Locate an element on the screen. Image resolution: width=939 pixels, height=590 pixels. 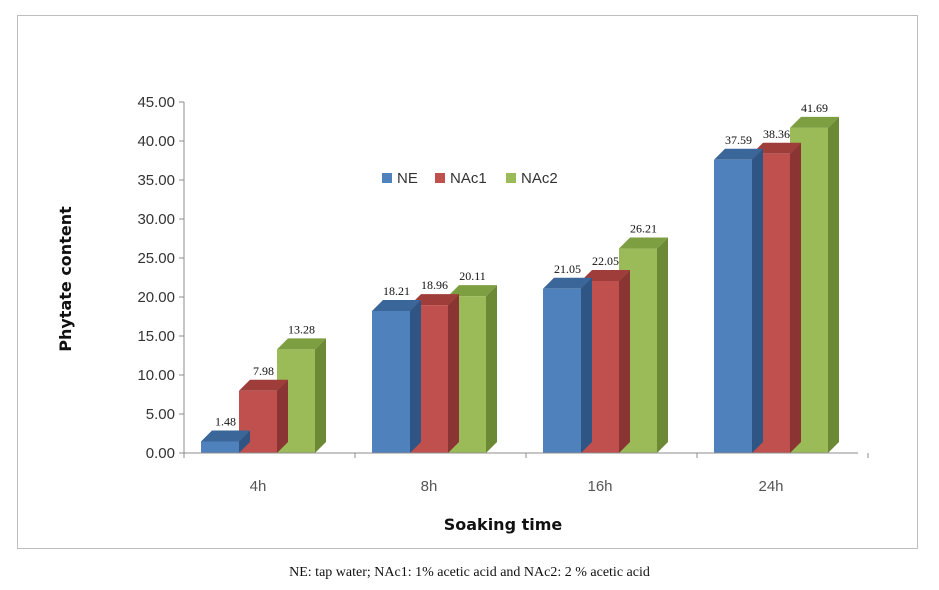
y-axis-title: Phytate content is located at coordinates (65, 279).